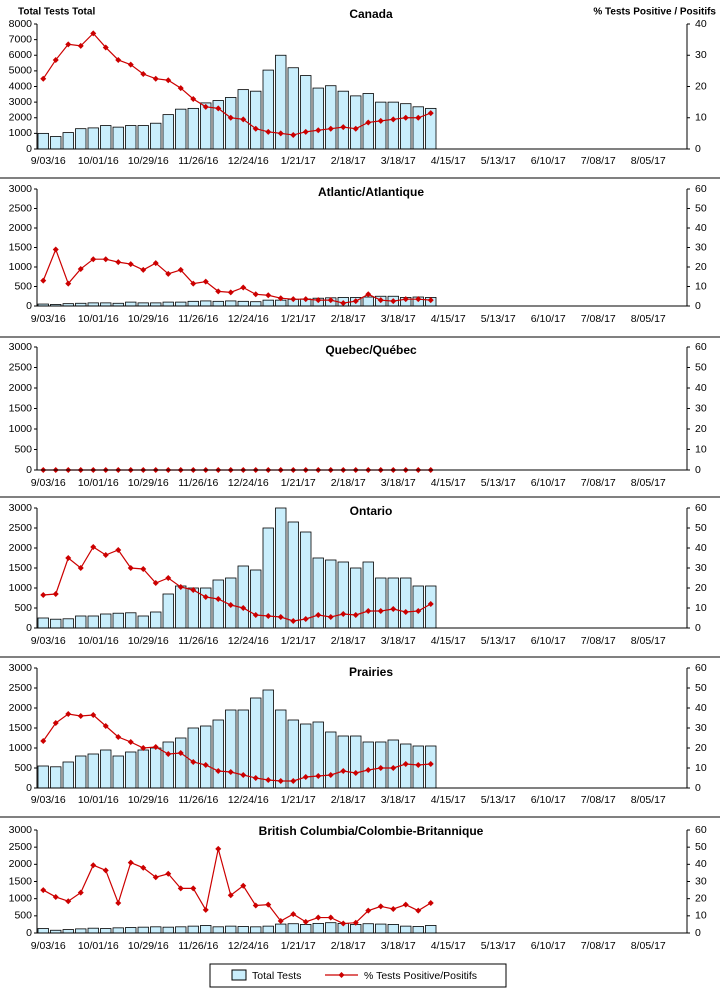  Describe the element at coordinates (371, 350) in the screenshot. I see `chart-title: Quebec/Québec` at that location.